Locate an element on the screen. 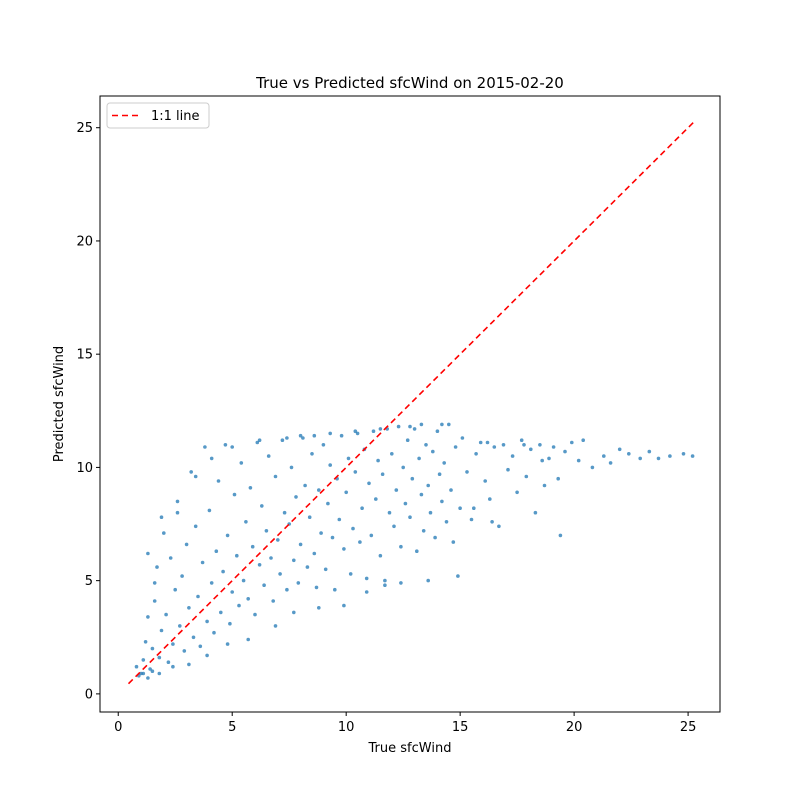 The image size is (800, 800). legend: 1:1 line is located at coordinates (158, 115).